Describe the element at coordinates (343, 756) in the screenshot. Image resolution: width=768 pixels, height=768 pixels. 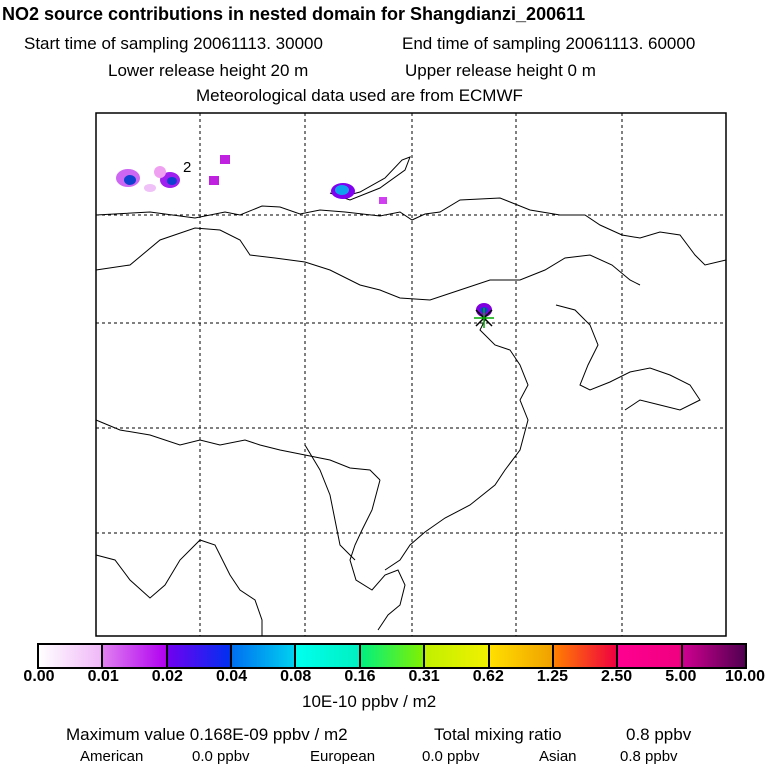
I see `european-label: European` at that location.